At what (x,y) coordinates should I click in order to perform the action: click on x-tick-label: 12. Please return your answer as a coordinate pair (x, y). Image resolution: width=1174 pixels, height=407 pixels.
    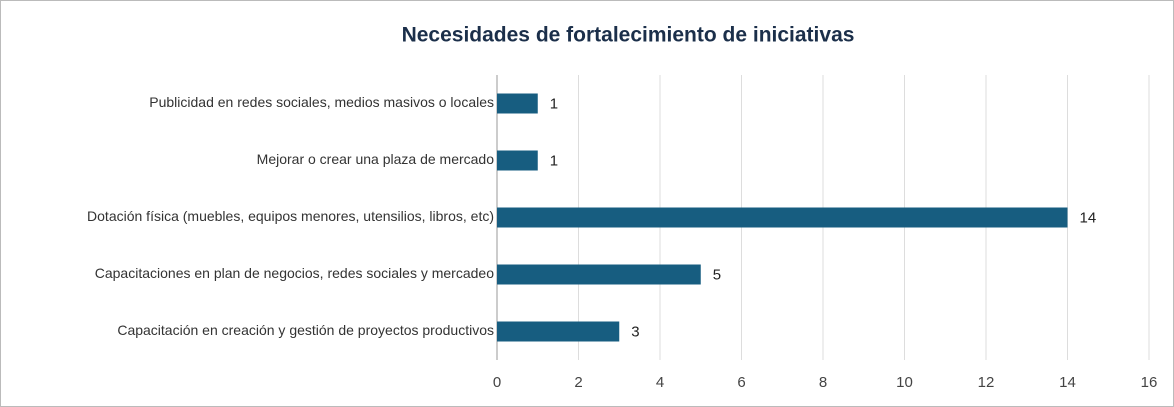
    Looking at the image, I should click on (986, 382).